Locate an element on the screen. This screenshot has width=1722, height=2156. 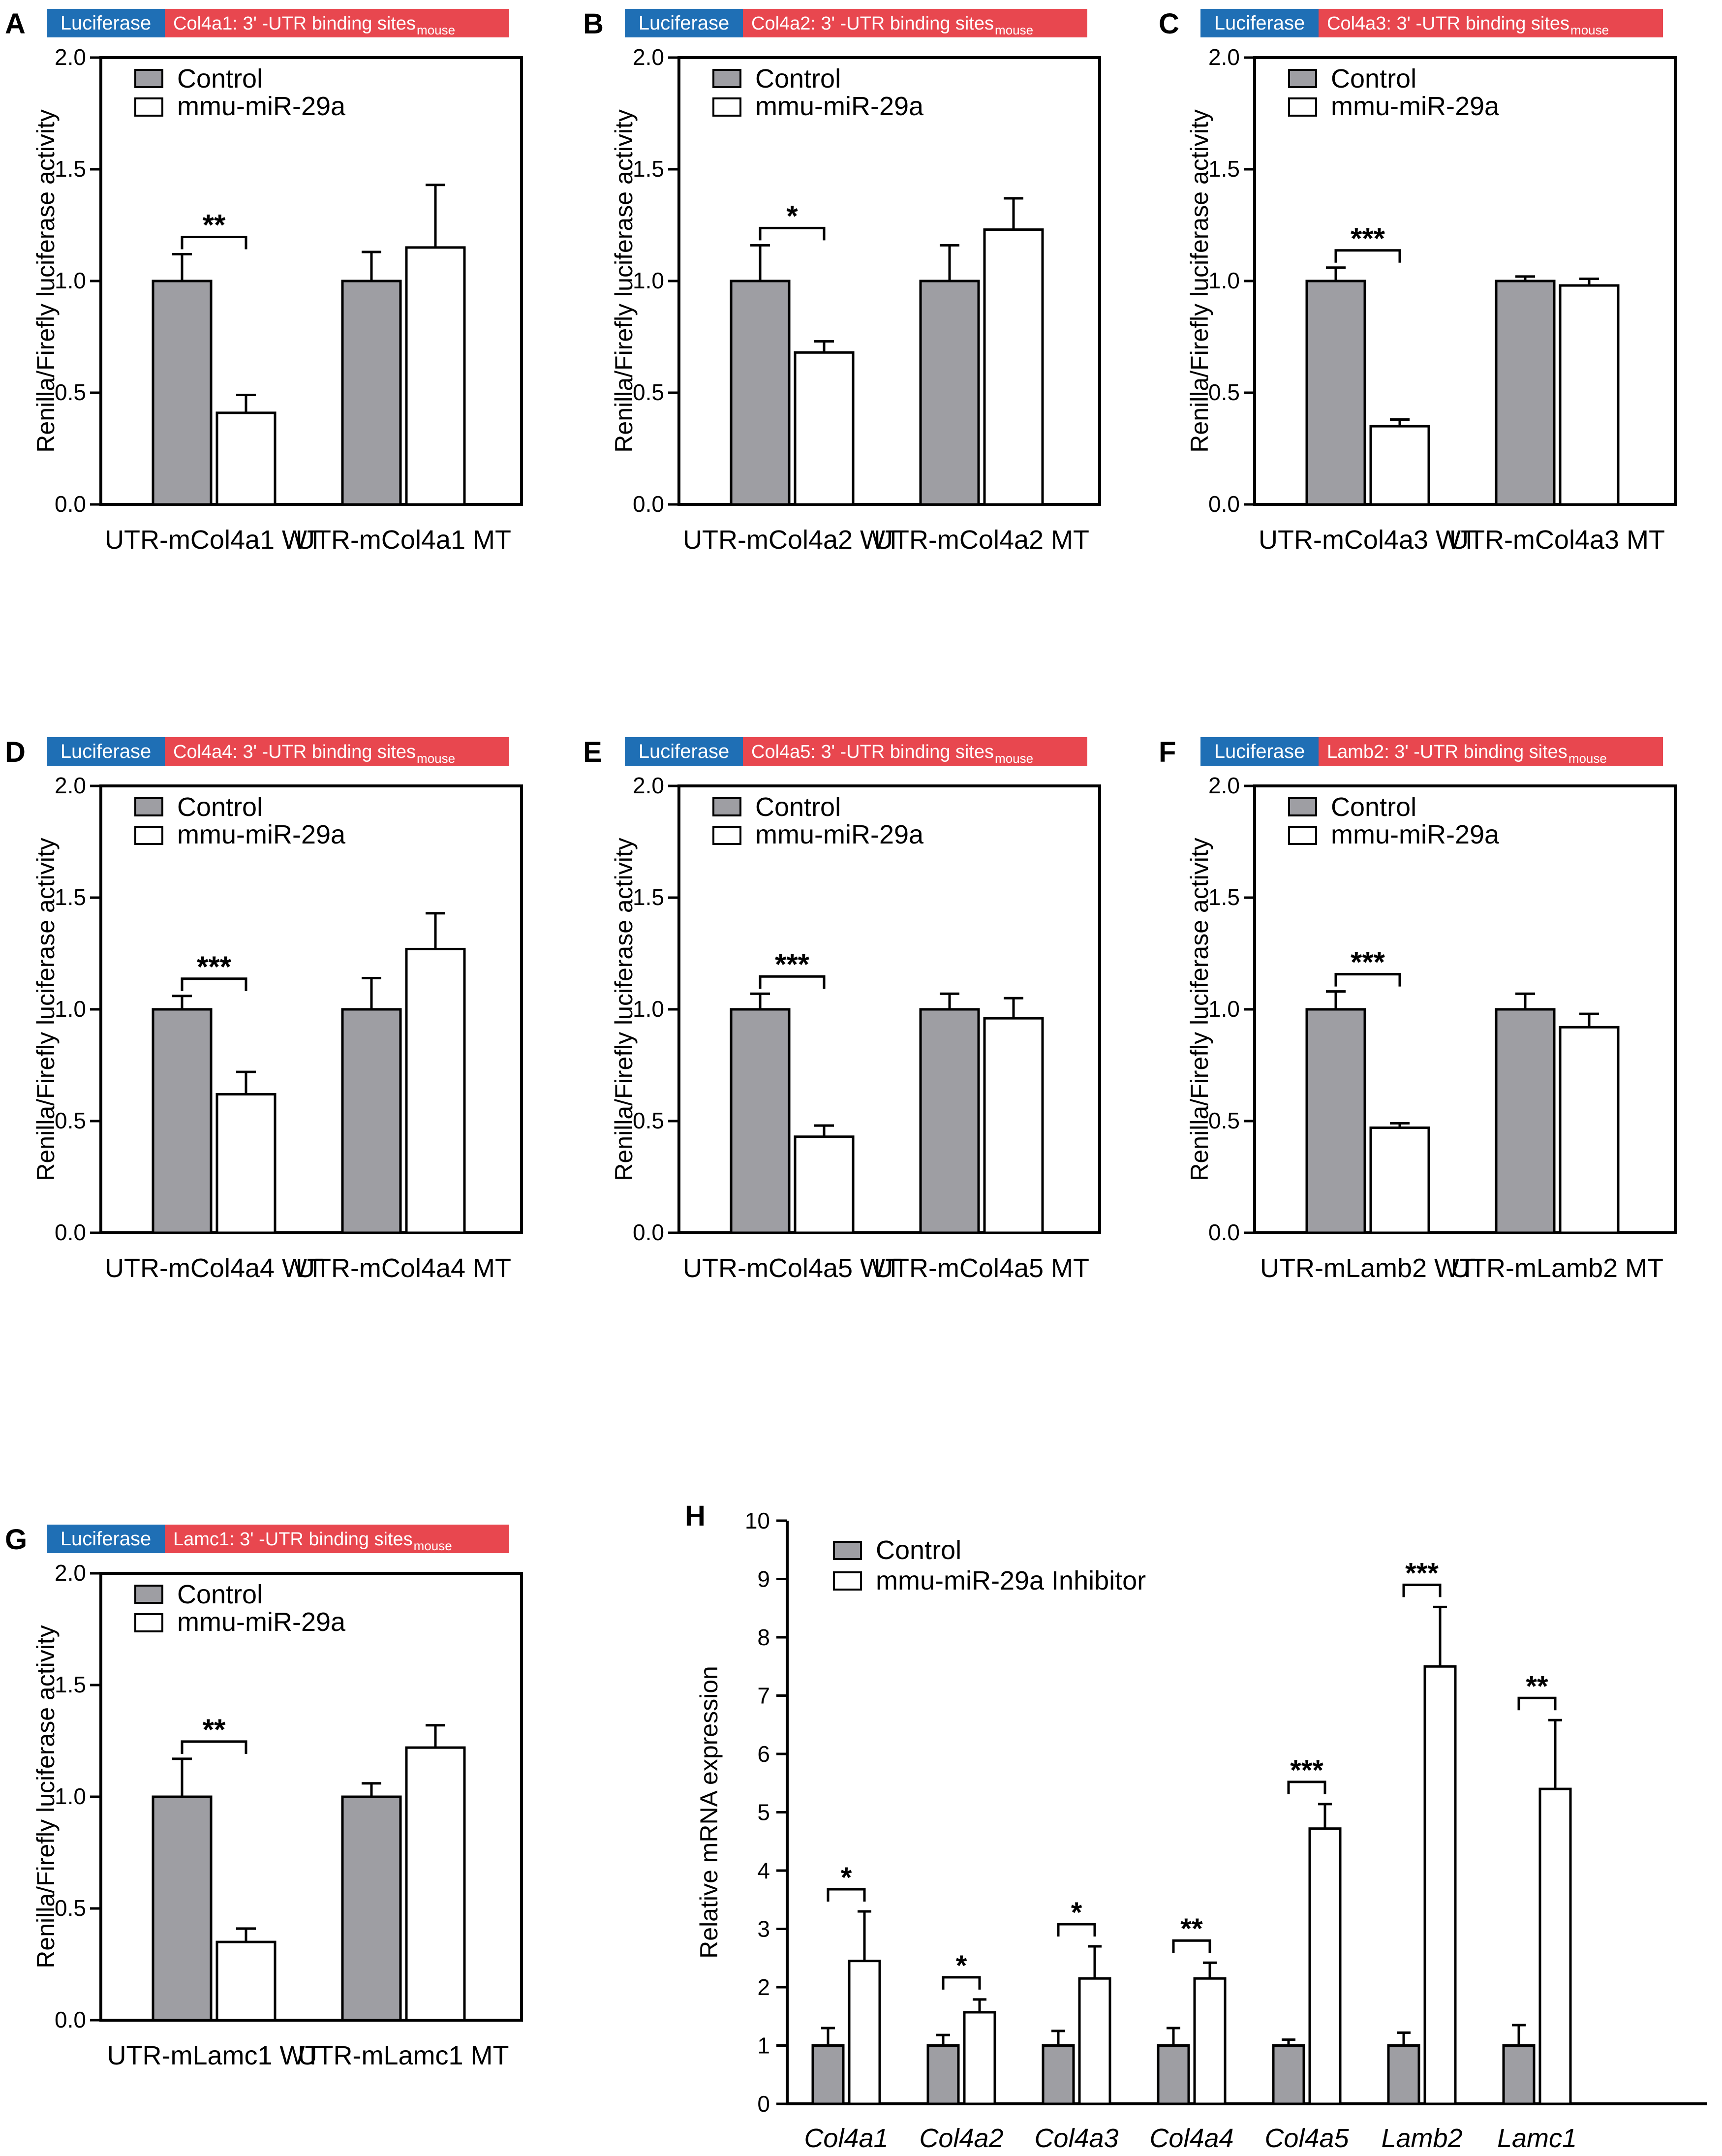
panel-letter: E is located at coordinates (593, 752).